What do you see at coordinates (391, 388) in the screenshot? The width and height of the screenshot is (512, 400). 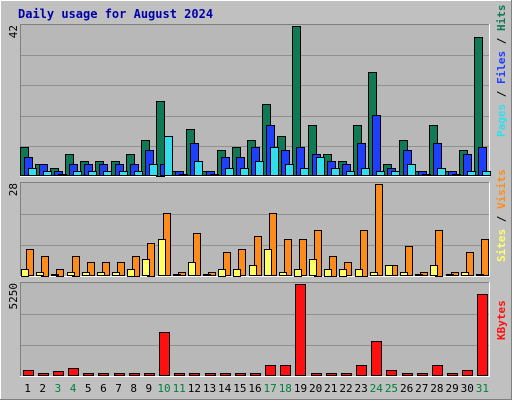 I see `day-label-25: 25` at bounding box center [391, 388].